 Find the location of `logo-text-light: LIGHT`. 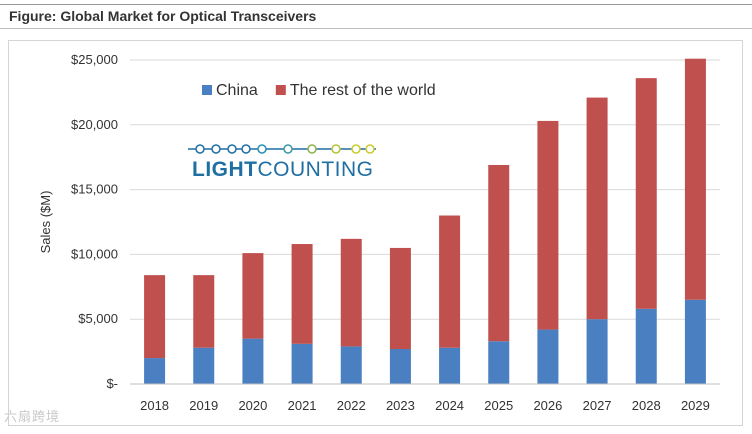

logo-text-light: LIGHT is located at coordinates (225, 169).